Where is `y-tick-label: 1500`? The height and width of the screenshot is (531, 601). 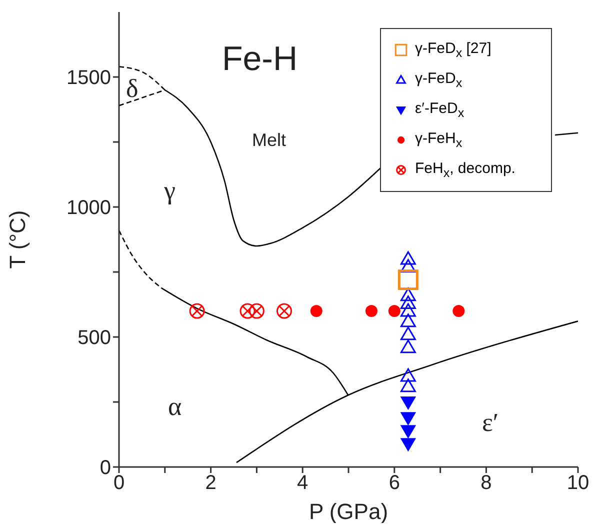 y-tick-label: 1500 is located at coordinates (88, 78).